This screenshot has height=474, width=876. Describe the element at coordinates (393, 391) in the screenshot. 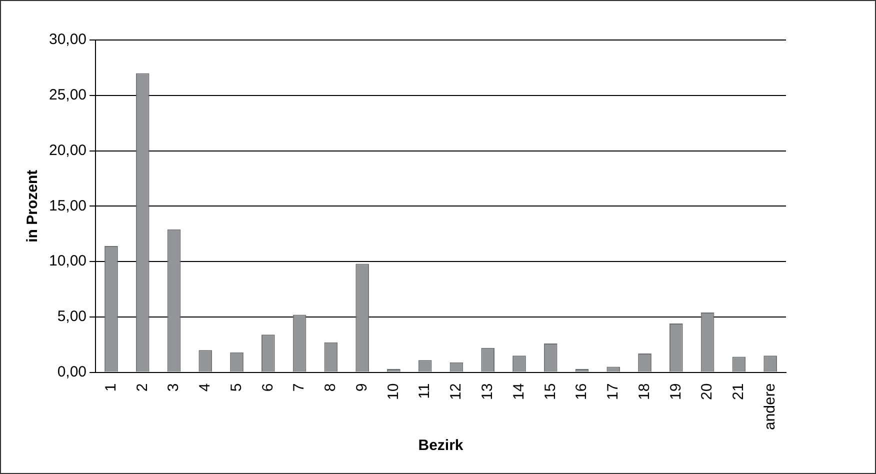

I see `x-tick-label: 10` at that location.